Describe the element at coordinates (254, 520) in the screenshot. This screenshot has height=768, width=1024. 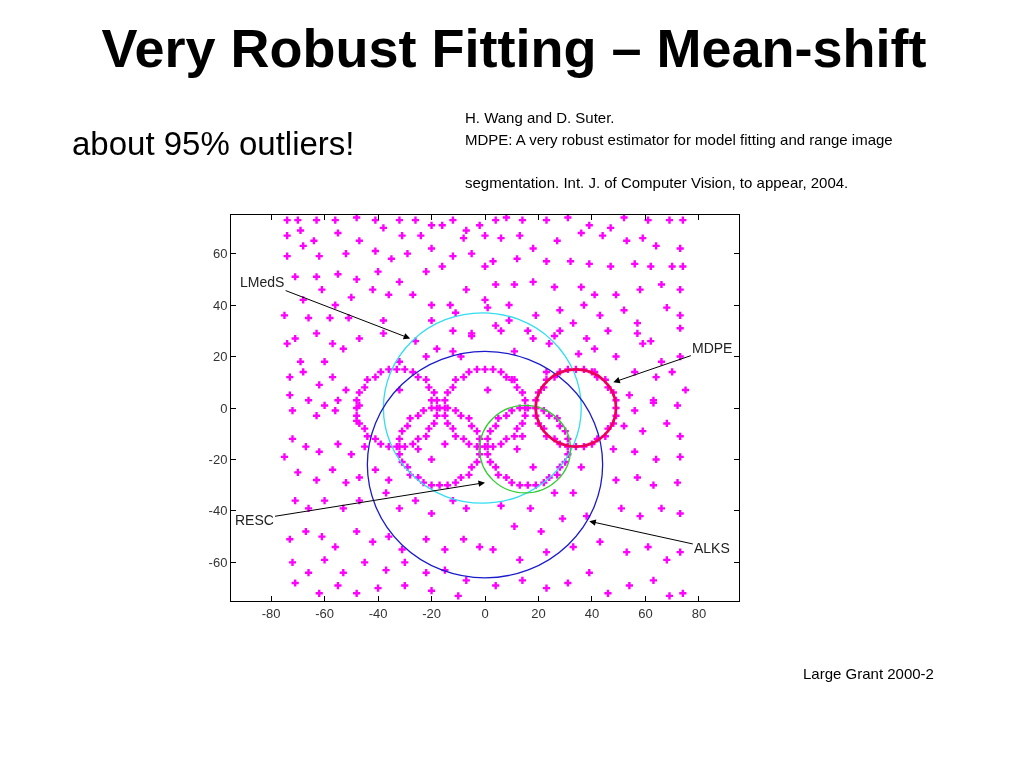
I see `annotation: RESC` at that location.